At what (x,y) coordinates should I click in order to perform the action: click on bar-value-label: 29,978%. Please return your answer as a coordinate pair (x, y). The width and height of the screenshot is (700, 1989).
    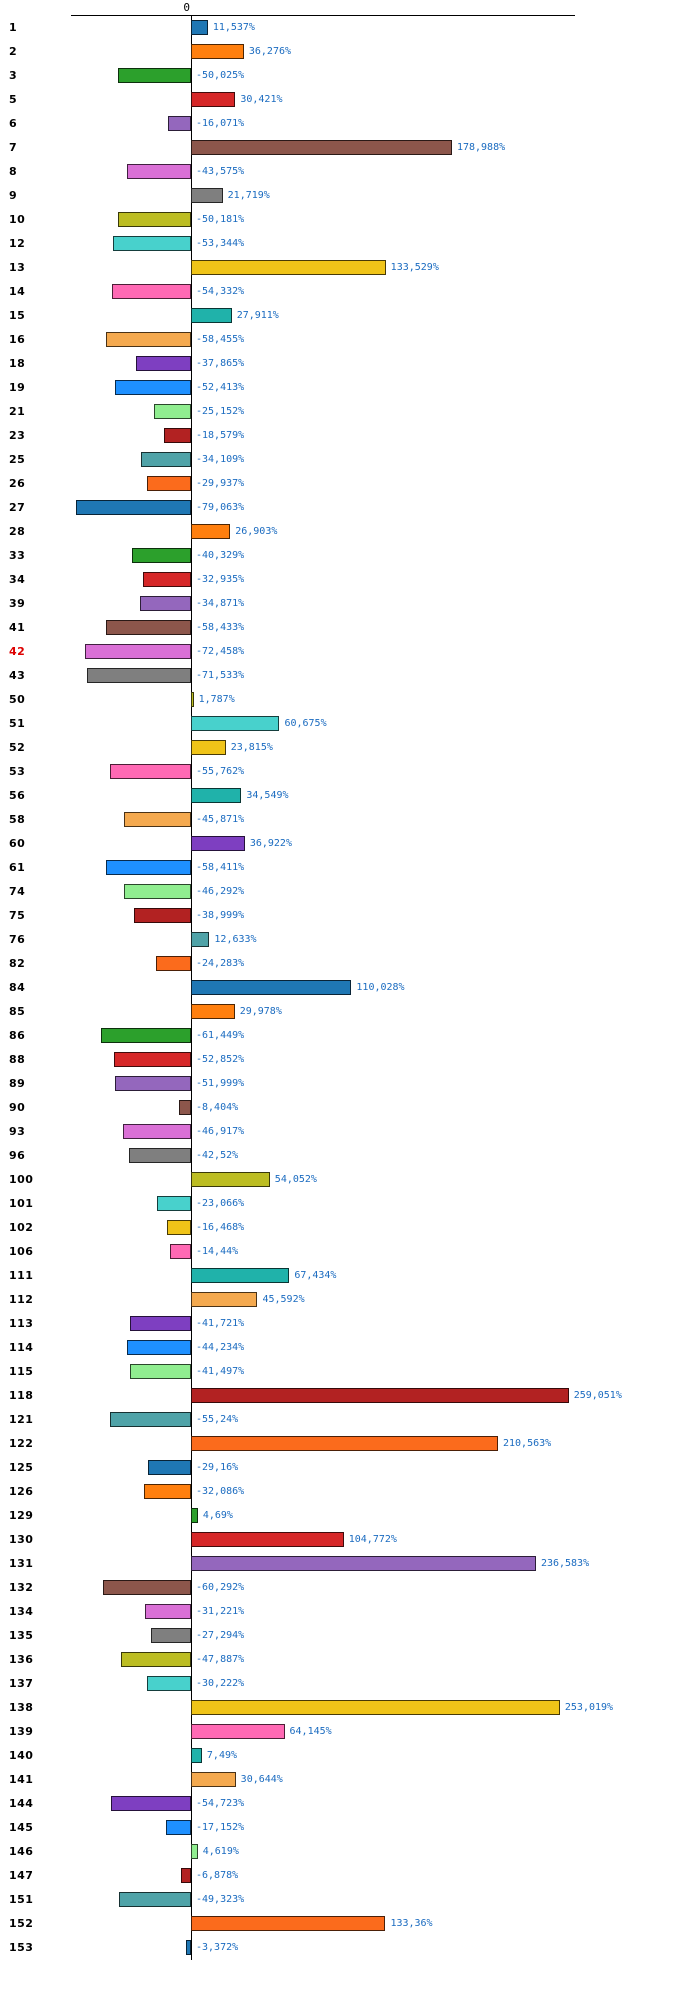
    Looking at the image, I should click on (260, 1011).